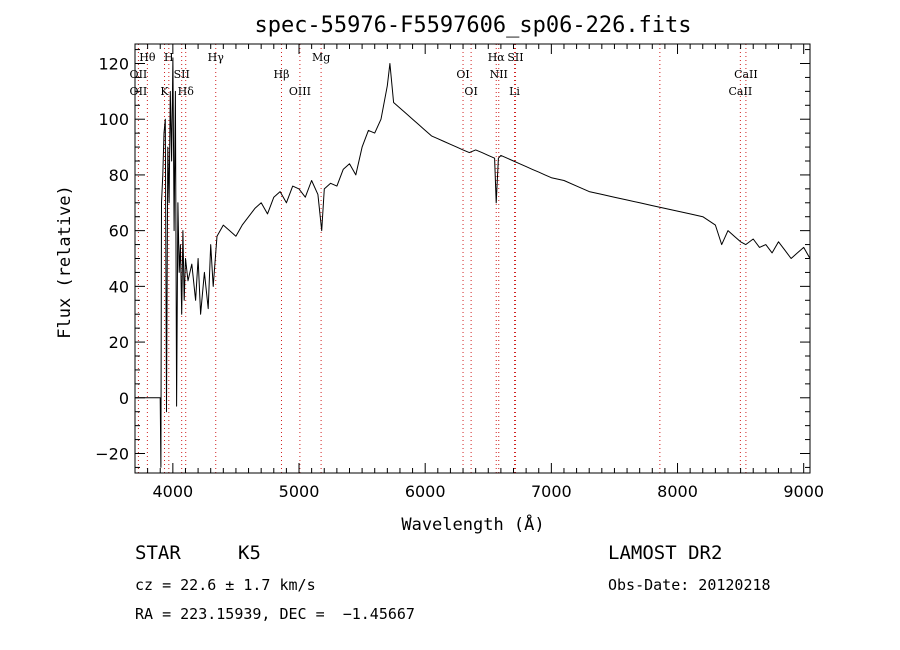  Describe the element at coordinates (172, 491) in the screenshot. I see `x-tick-label: 4000` at that location.